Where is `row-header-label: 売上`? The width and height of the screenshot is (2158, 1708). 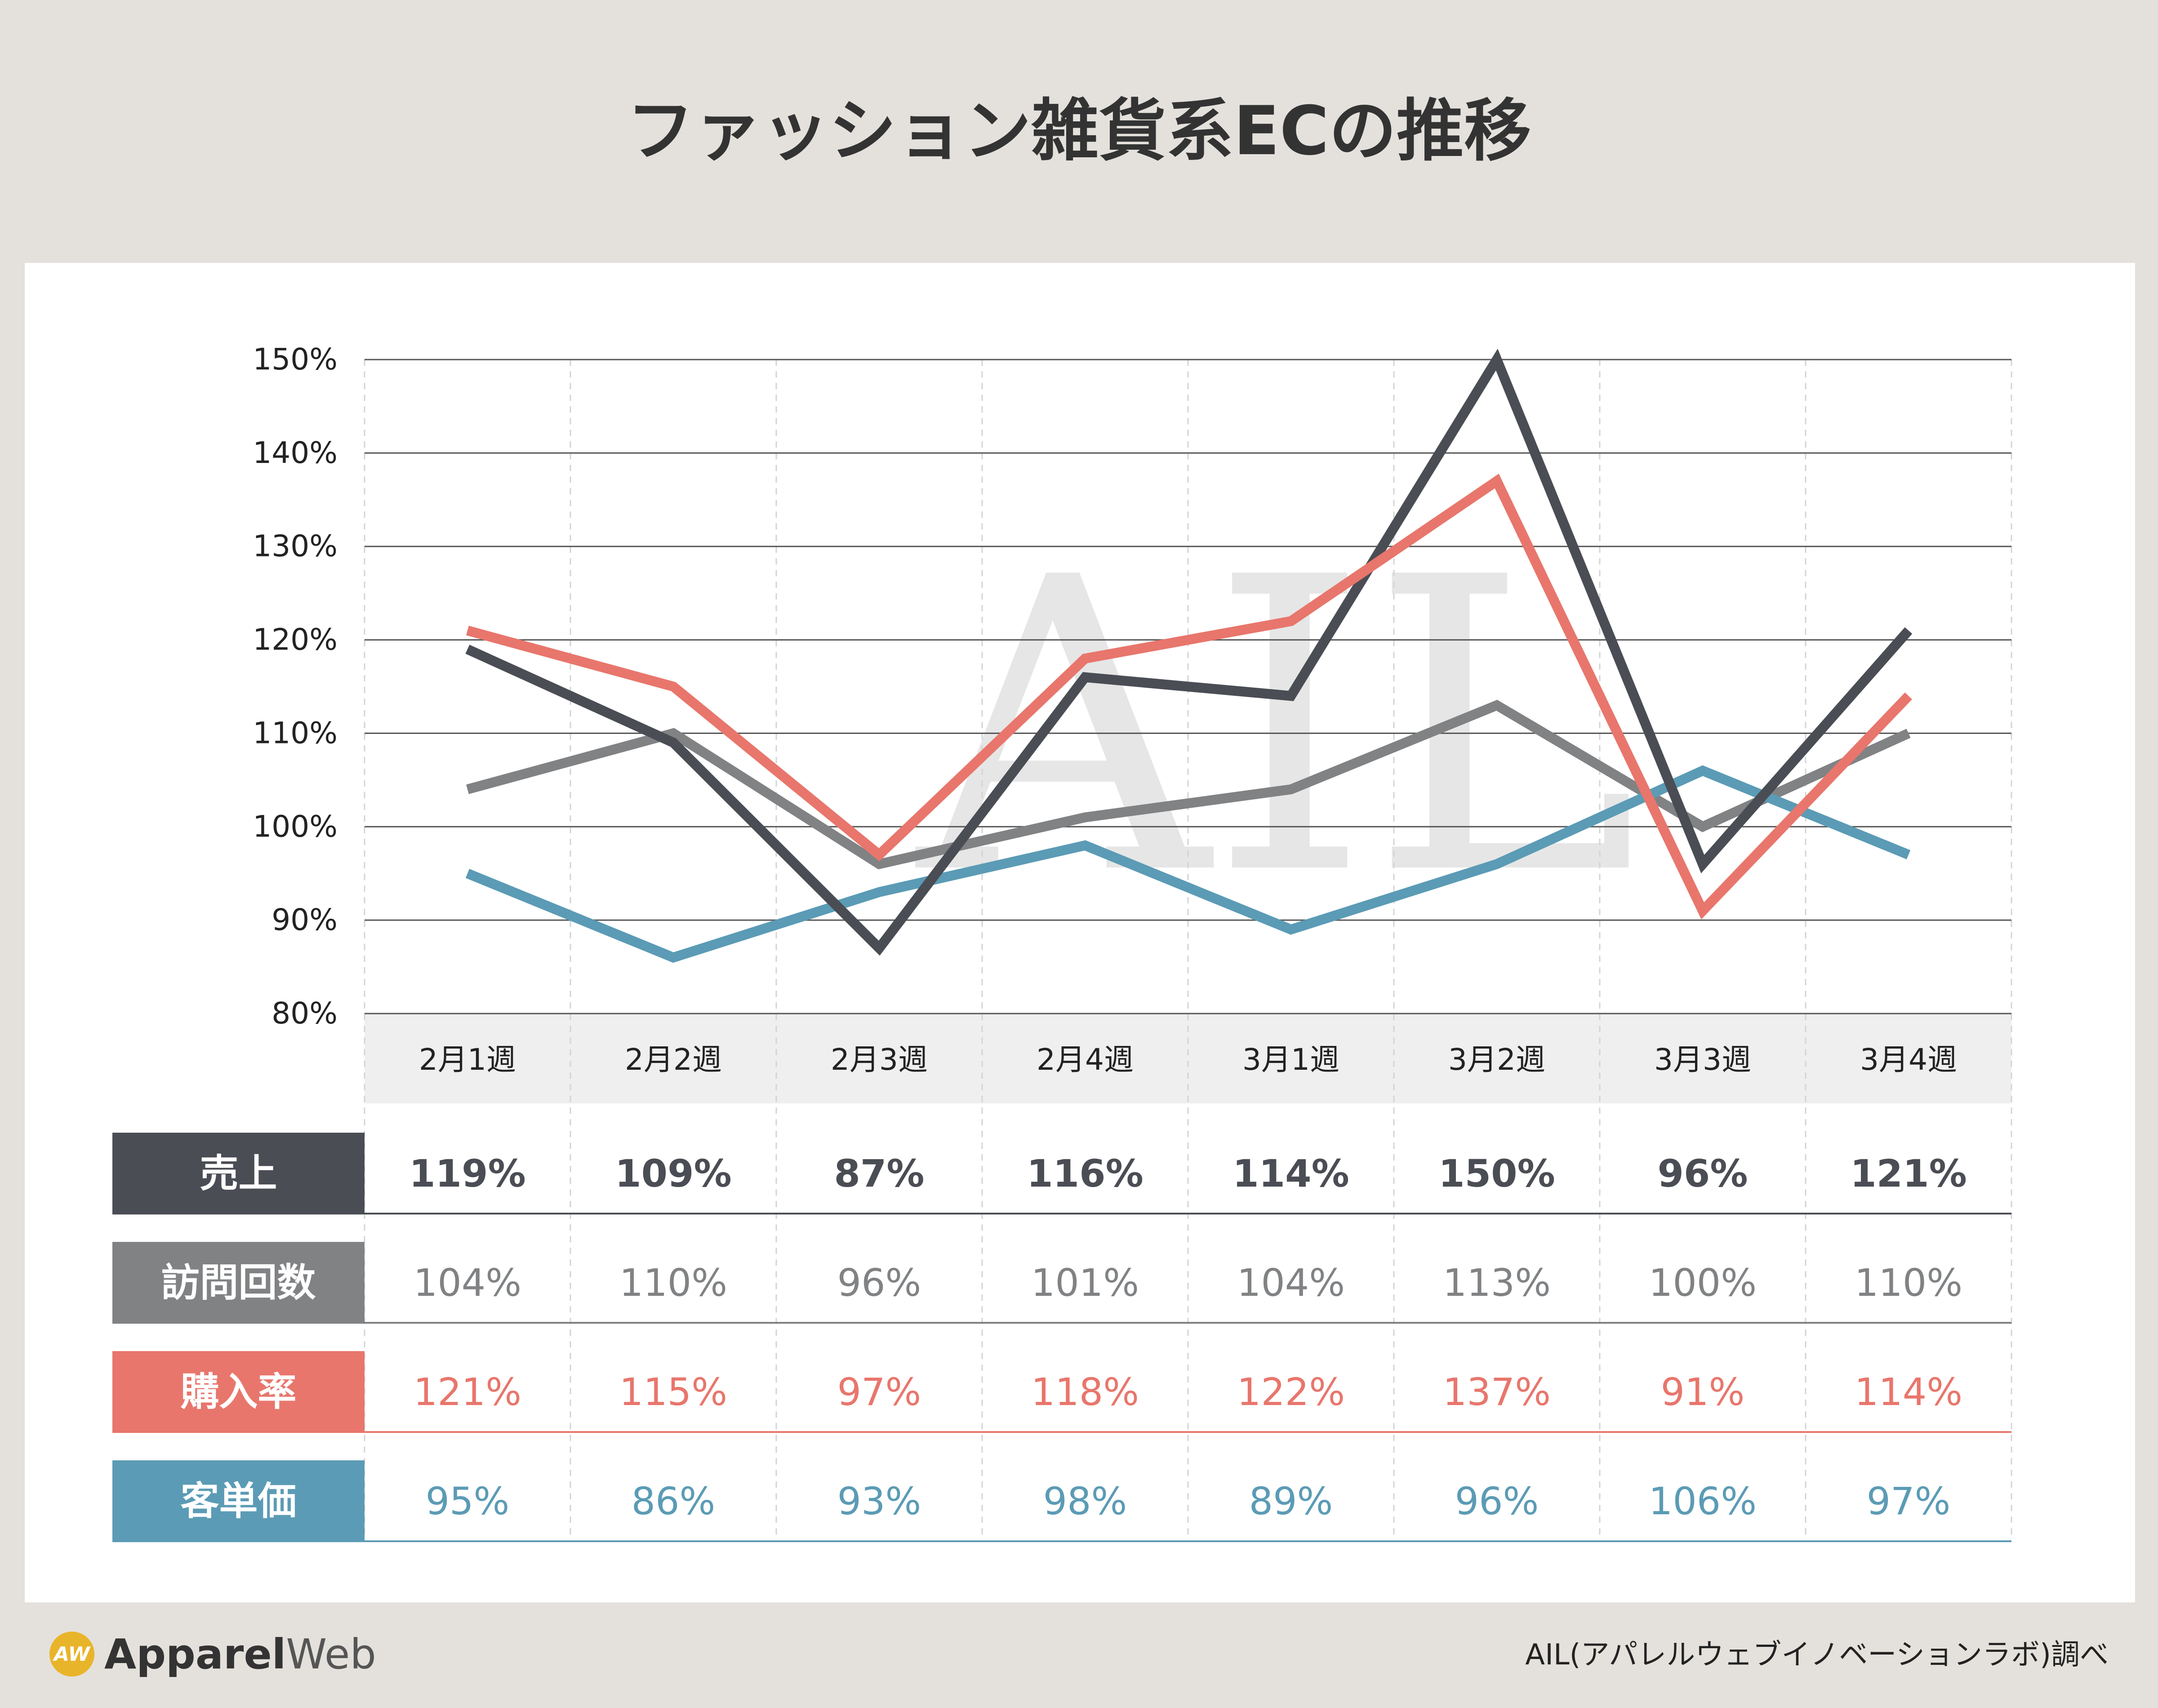
row-header-label: 売上 is located at coordinates (239, 1173).